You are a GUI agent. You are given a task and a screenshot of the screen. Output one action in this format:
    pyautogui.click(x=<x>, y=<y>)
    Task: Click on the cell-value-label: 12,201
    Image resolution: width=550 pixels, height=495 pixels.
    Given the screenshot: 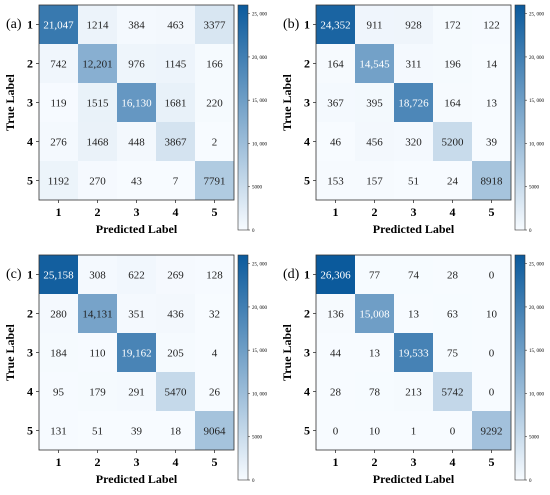 What is the action you would take?
    pyautogui.click(x=97, y=65)
    